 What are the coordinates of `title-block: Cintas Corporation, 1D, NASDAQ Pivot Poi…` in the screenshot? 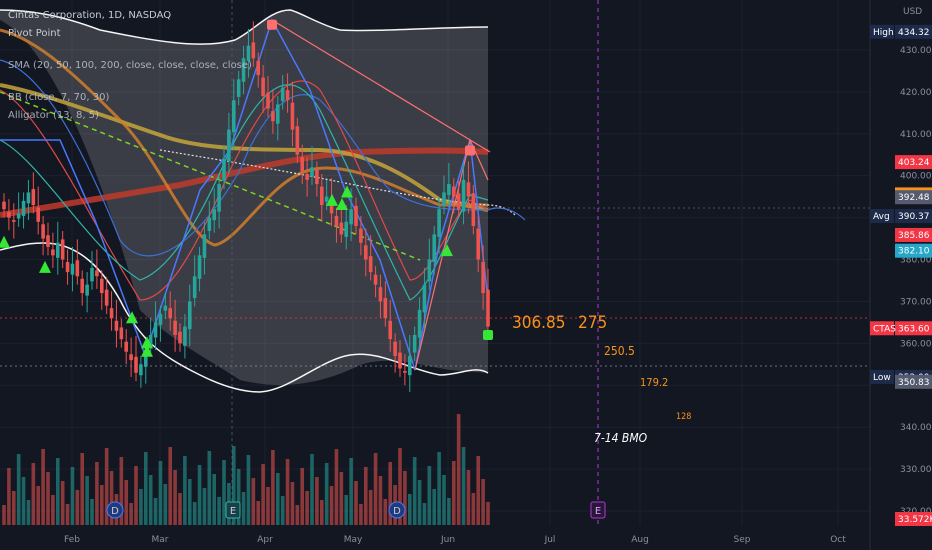 It's located at (130, 65).